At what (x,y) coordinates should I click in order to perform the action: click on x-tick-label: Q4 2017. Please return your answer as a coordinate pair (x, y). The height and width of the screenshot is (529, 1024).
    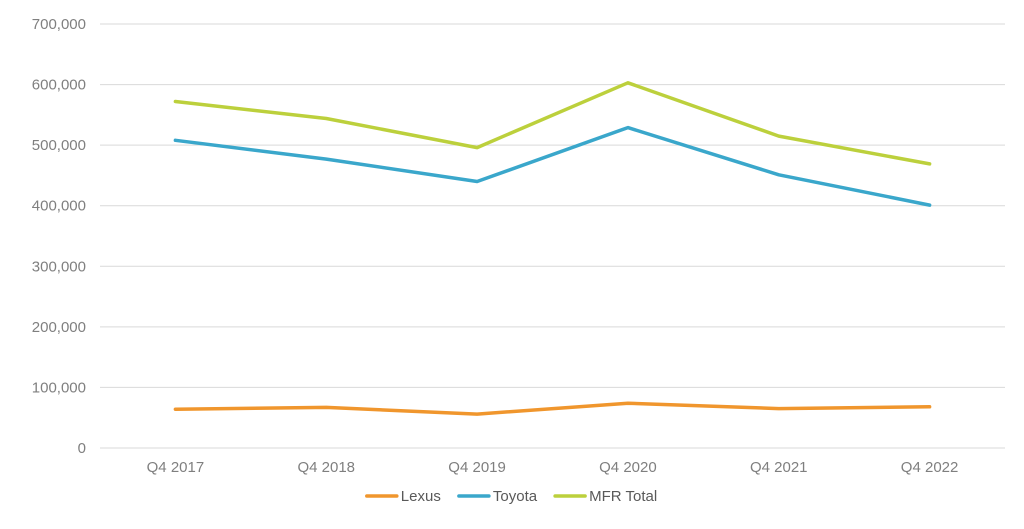
    Looking at the image, I should click on (176, 467).